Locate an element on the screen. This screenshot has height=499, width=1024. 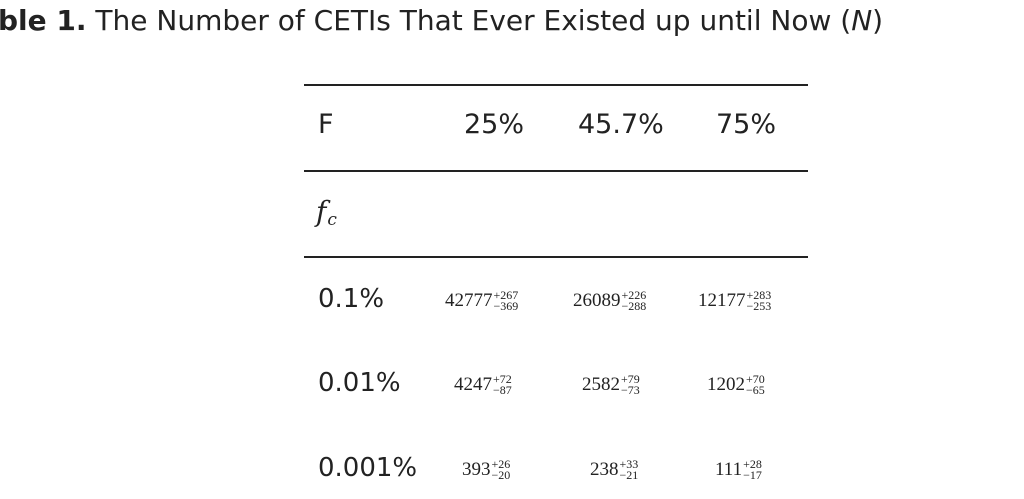
header-rule is located at coordinates (556, 171).